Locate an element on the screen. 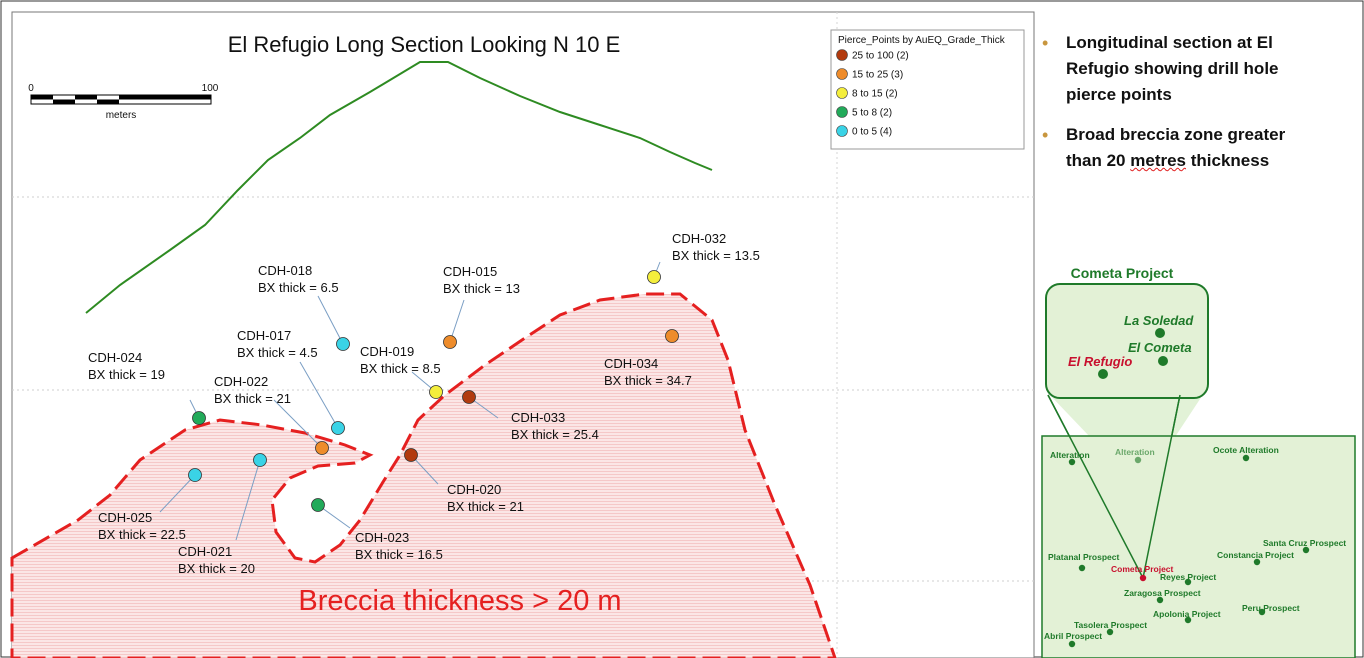 The width and height of the screenshot is (1364, 658). hole-thickness-label: BX thick = 25.4 is located at coordinates (555, 434).